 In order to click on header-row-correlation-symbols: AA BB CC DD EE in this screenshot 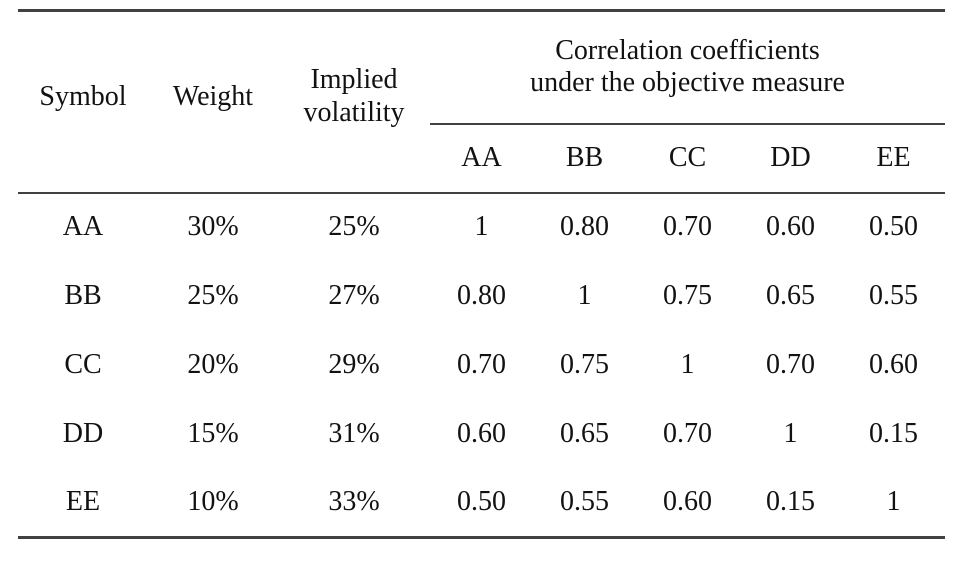, I will do `click(482, 158)`.